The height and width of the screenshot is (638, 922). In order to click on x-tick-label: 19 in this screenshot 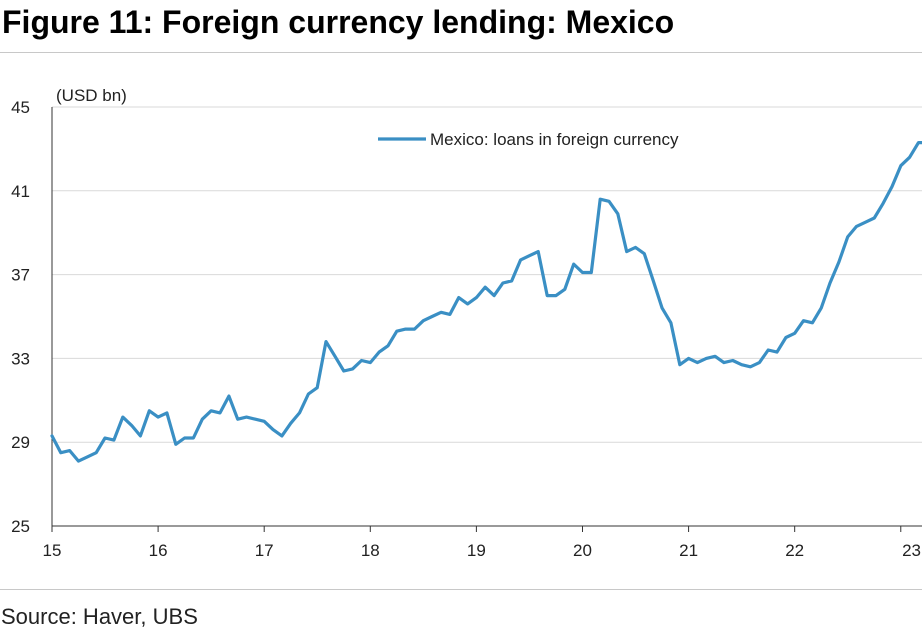, I will do `click(476, 550)`.